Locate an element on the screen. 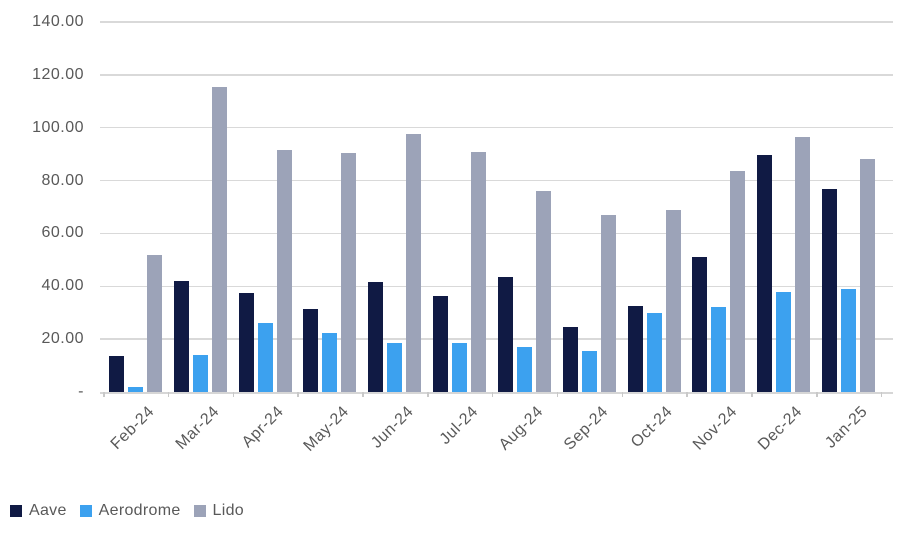 This screenshot has width=901, height=533. y-axis-label: 100.00 is located at coordinates (58, 127).